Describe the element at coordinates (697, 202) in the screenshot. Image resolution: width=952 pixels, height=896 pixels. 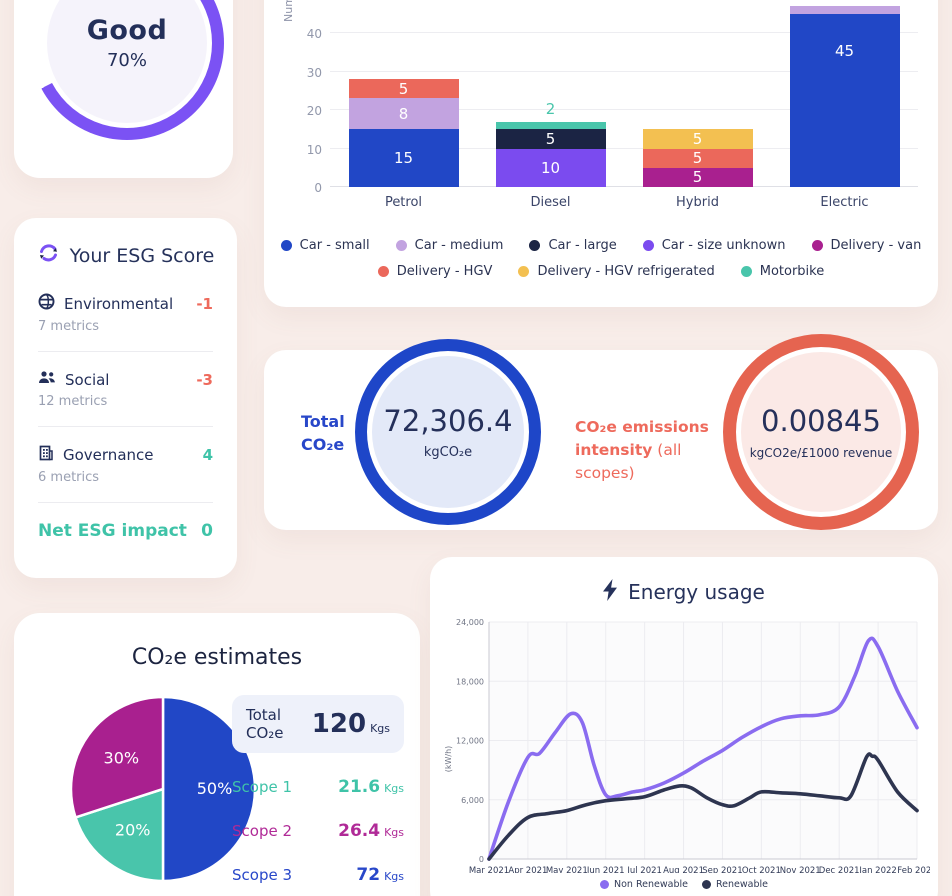
I see `x-category-label: Hybrid` at that location.